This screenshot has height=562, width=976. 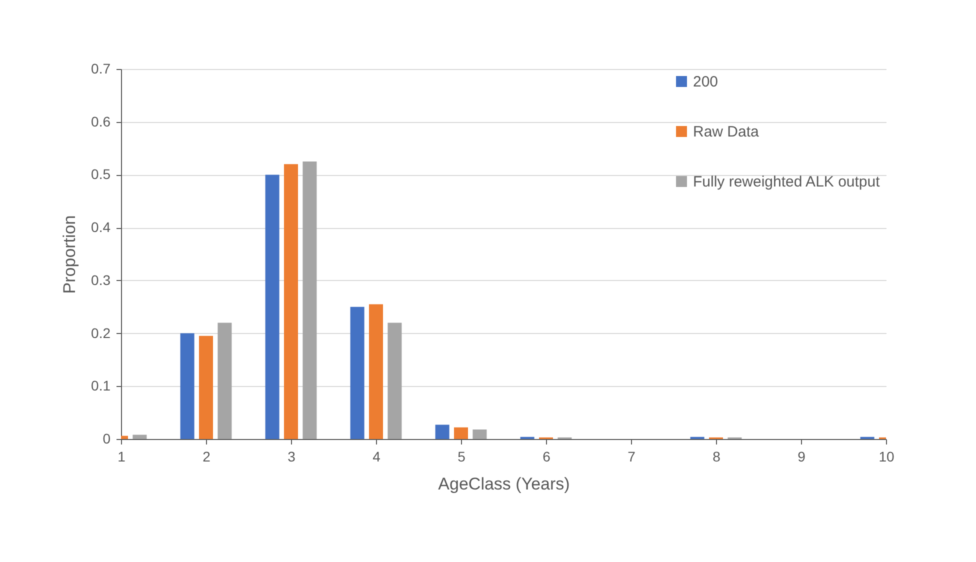 What do you see at coordinates (504, 484) in the screenshot?
I see `x-axis-title: AgeClass (Years)` at bounding box center [504, 484].